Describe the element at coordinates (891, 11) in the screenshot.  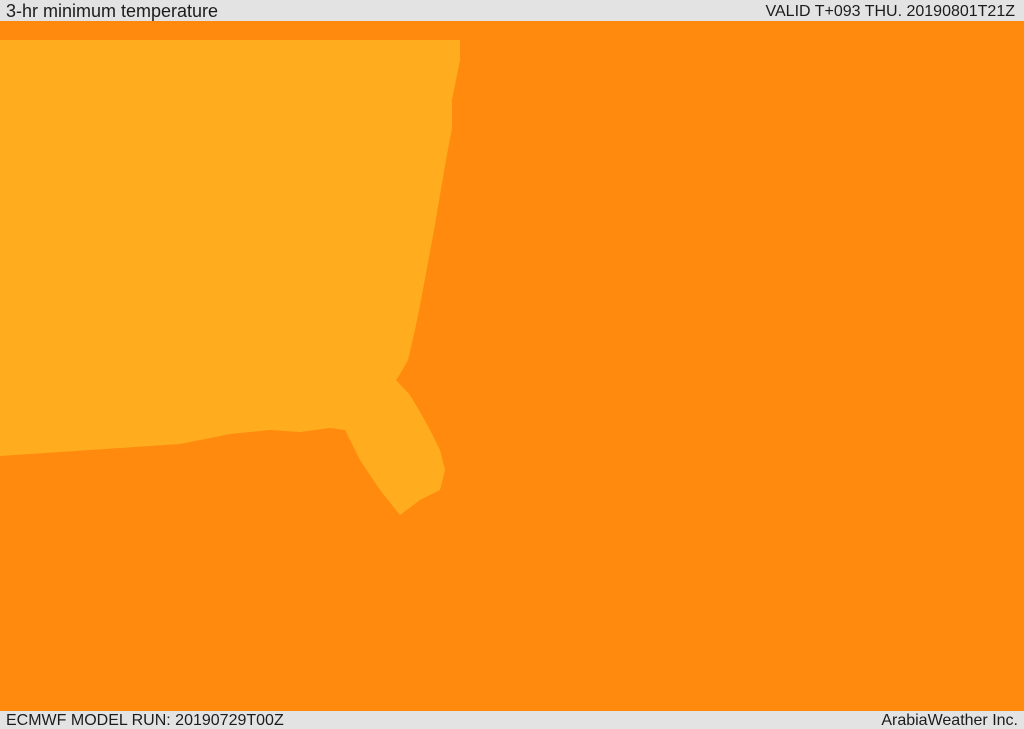
I see `svg-text: VALID T+093 THU. 20190801T21Z` at that location.